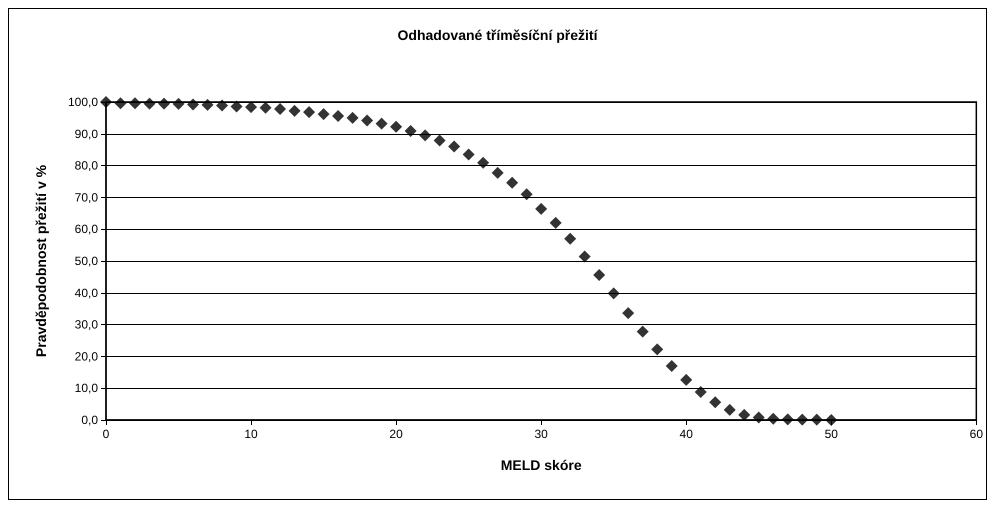  I want to click on x-tick-label: 0, so click(106, 434).